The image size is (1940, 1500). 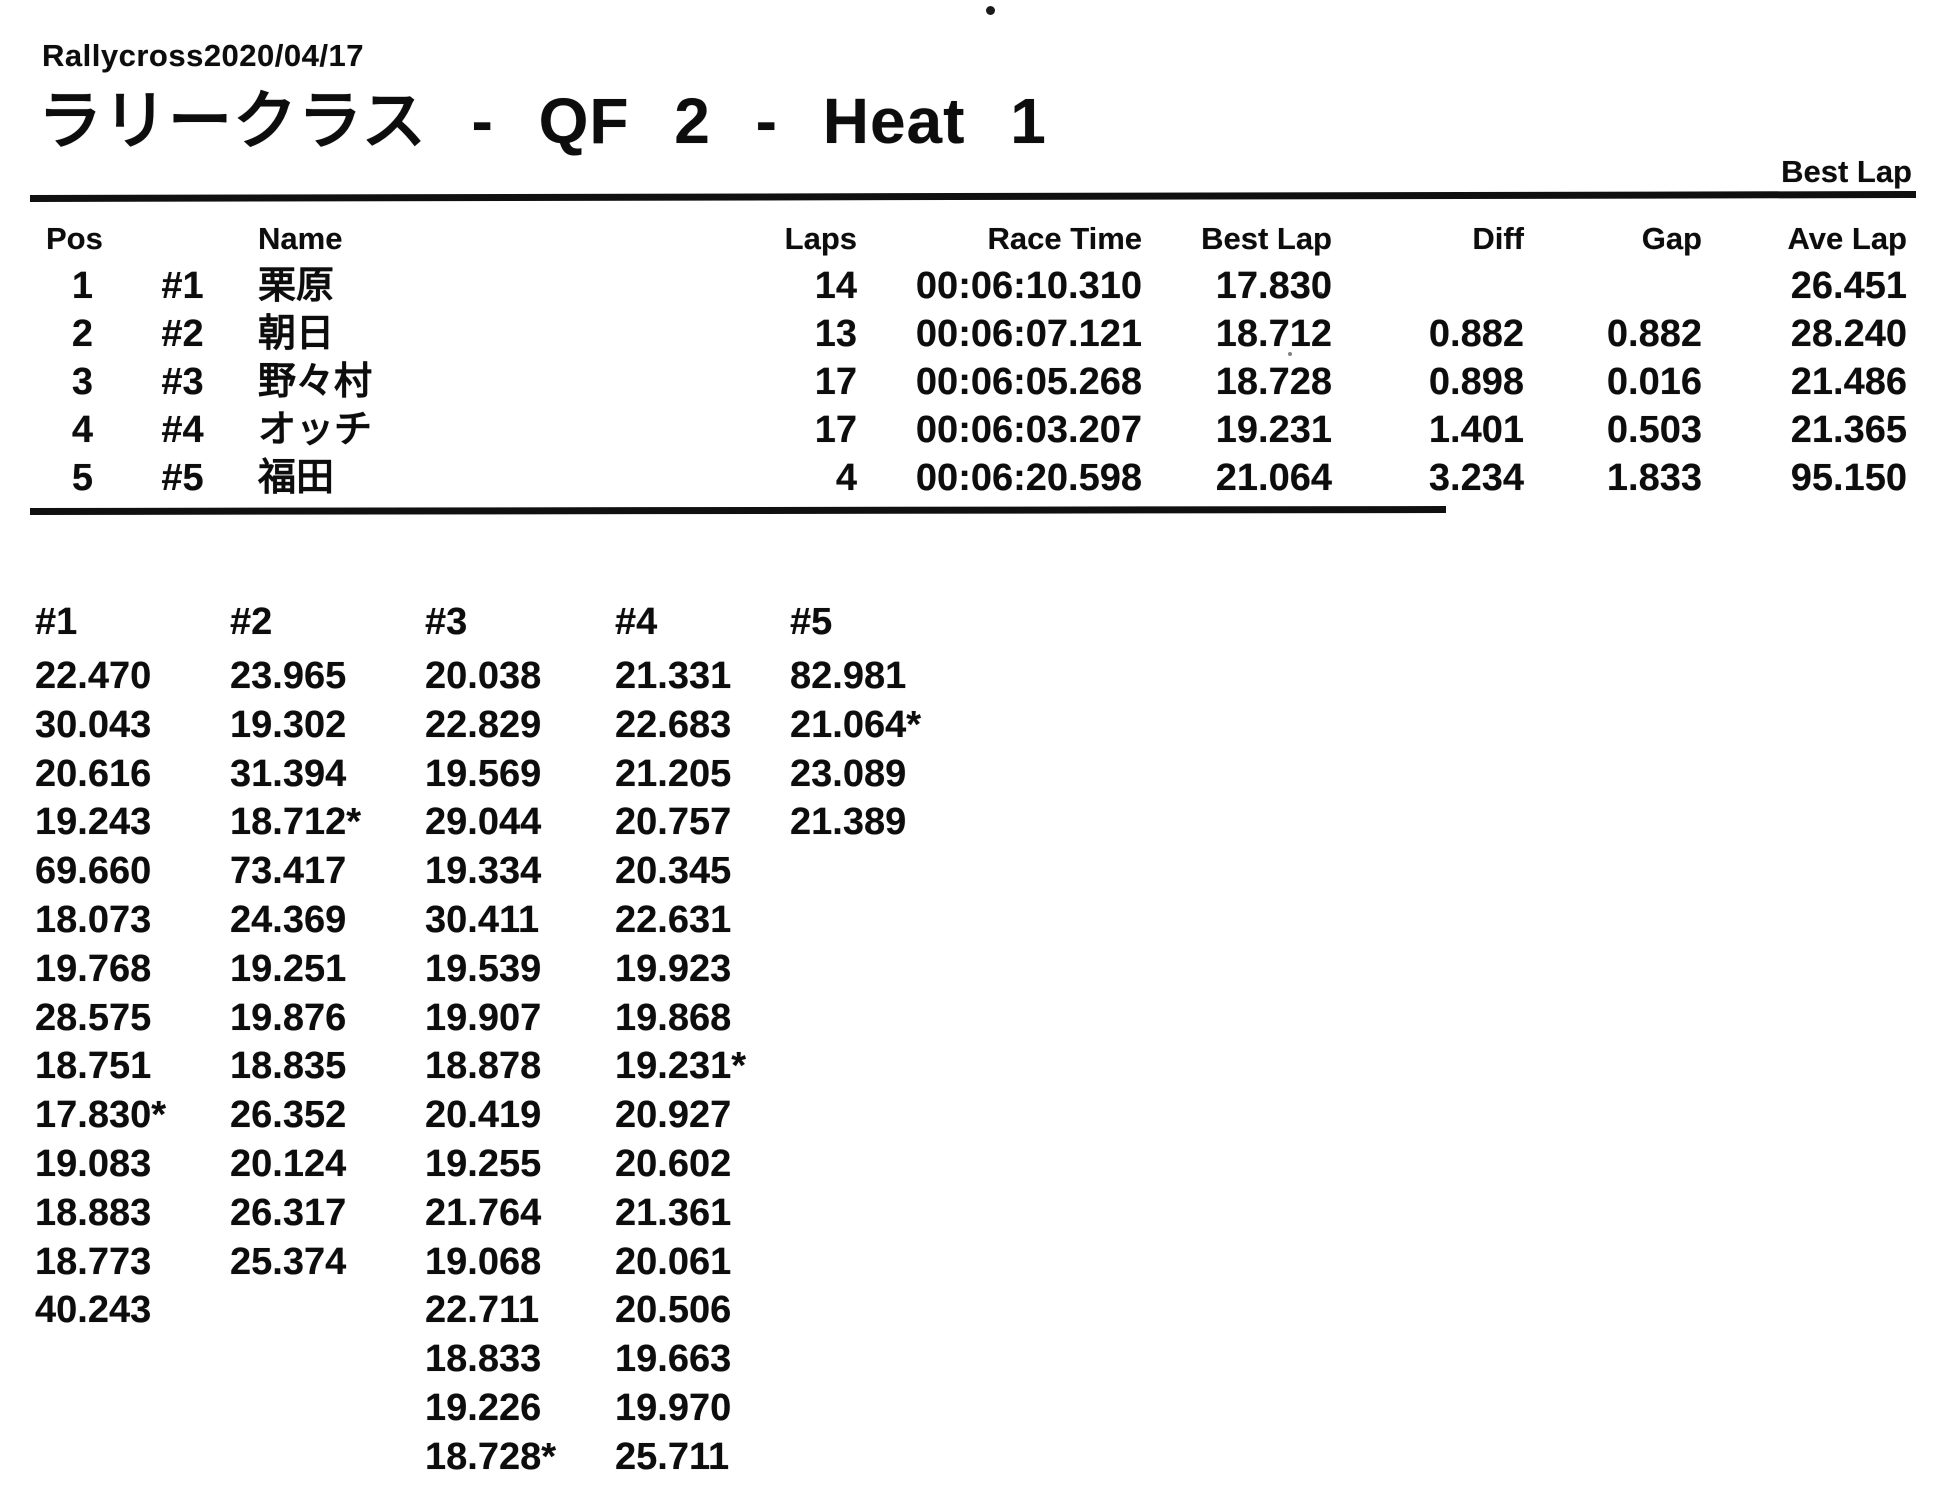 I want to click on cell-car: #3, so click(x=182, y=382).